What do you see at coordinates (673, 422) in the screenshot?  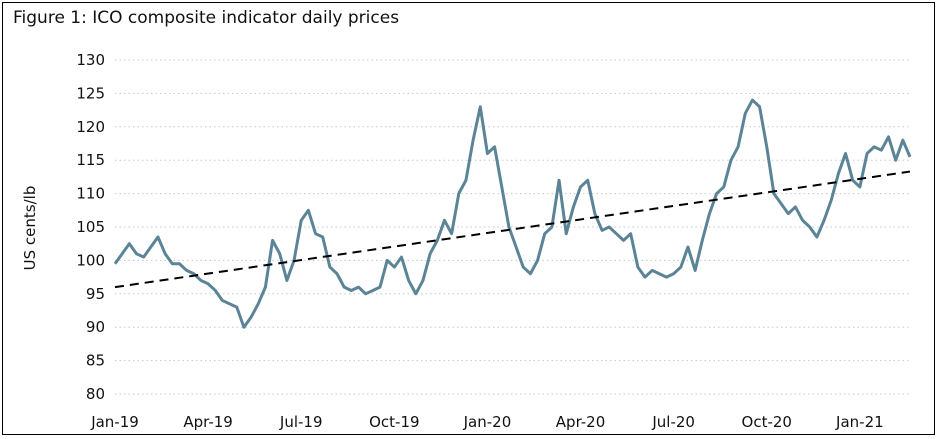 I see `x-tick-label: Jul-20` at bounding box center [673, 422].